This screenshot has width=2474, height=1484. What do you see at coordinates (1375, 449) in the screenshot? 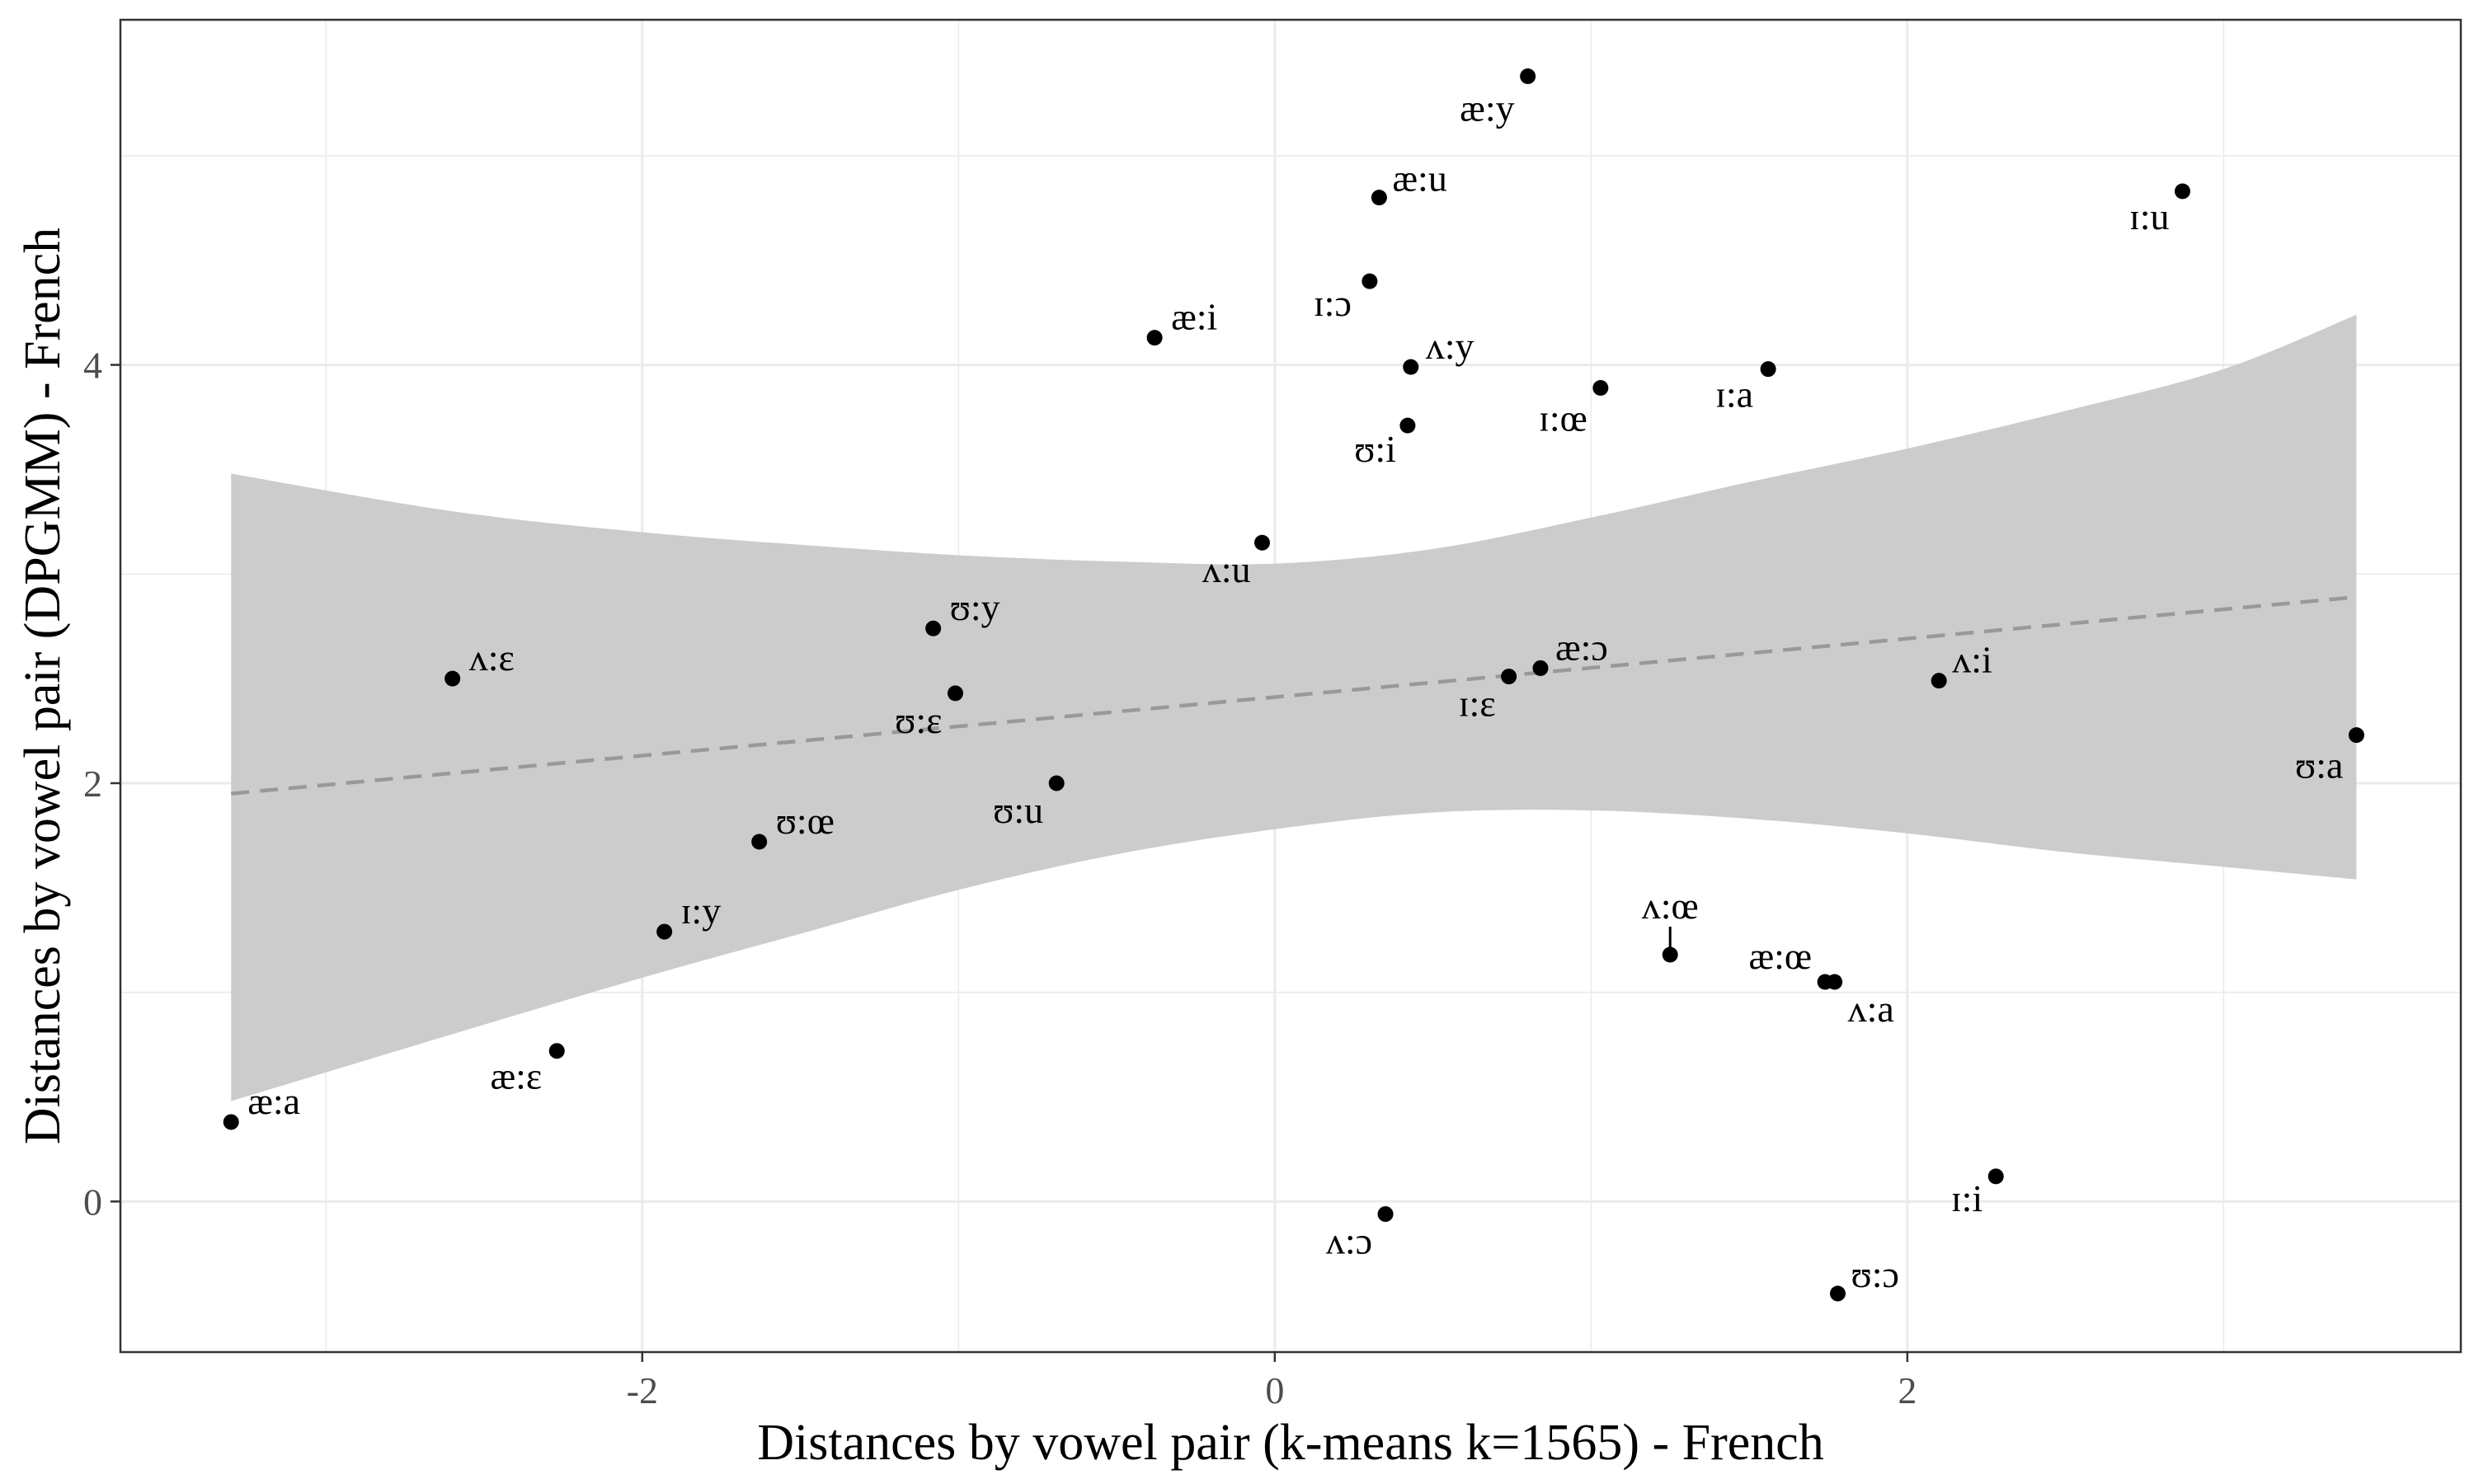
I see `data-label: ʊ:i` at bounding box center [1375, 449].